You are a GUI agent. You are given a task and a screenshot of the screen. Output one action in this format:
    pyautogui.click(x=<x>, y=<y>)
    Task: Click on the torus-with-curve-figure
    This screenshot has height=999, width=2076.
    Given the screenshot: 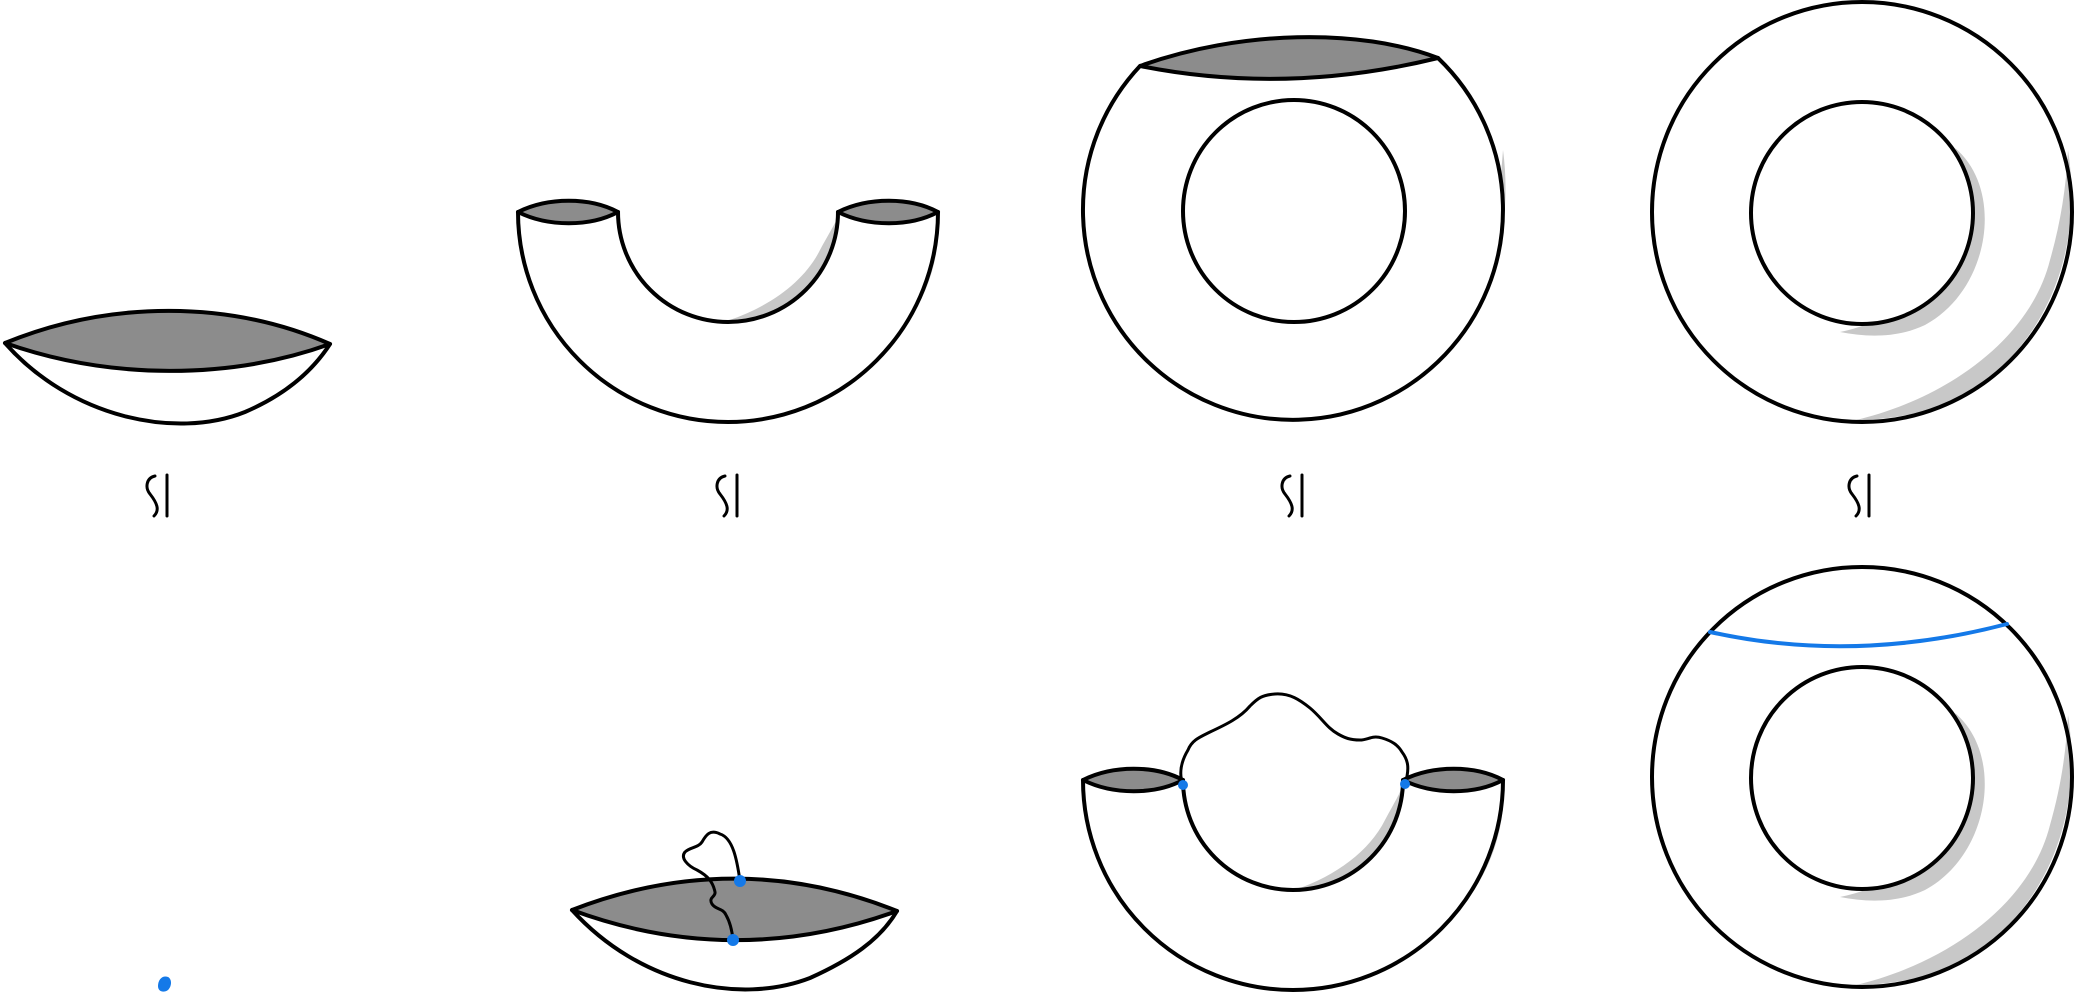 What is the action you would take?
    pyautogui.click(x=1862, y=777)
    